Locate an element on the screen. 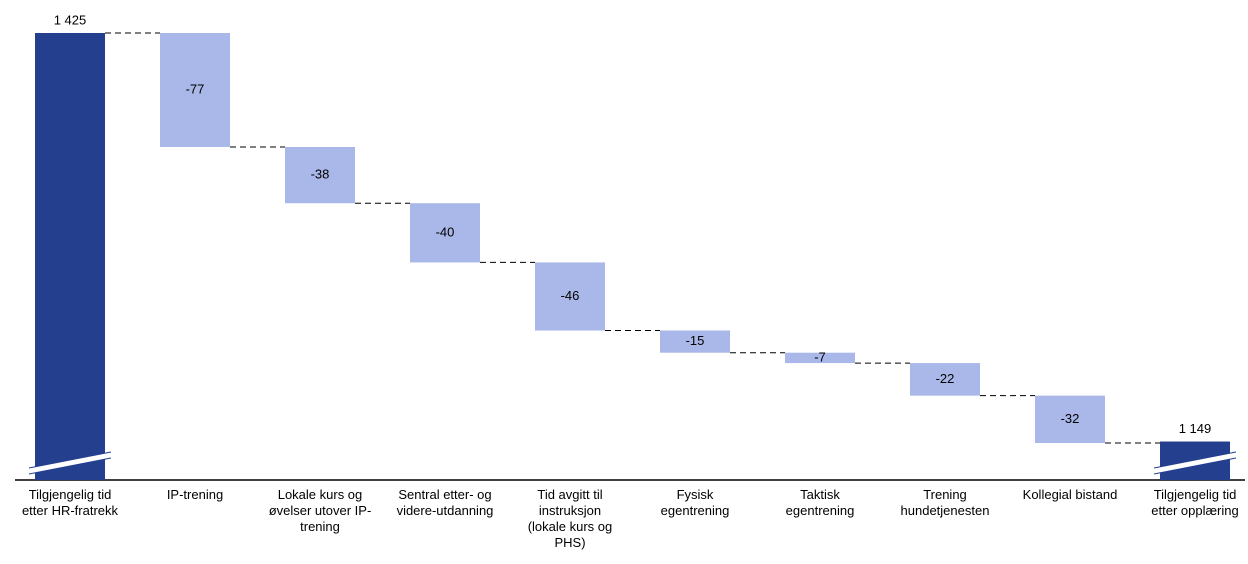 The image size is (1248, 564). category-label: Lokale kurs og øvelser utover IP-trening is located at coordinates (320, 510).